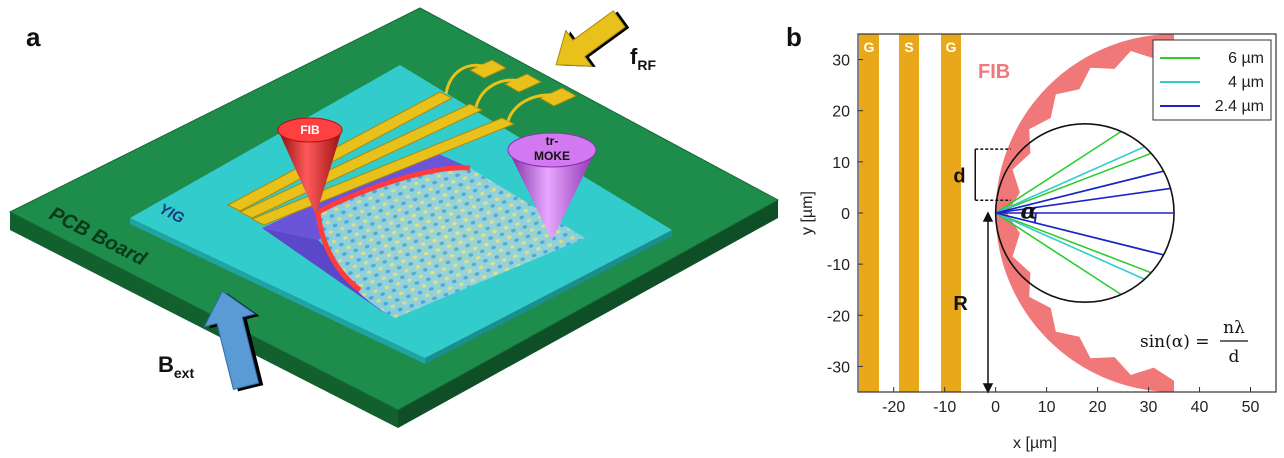 Image resolution: width=1284 pixels, height=458 pixels. Describe the element at coordinates (908, 47) in the screenshot. I see `cpw-label-s: S` at that location.